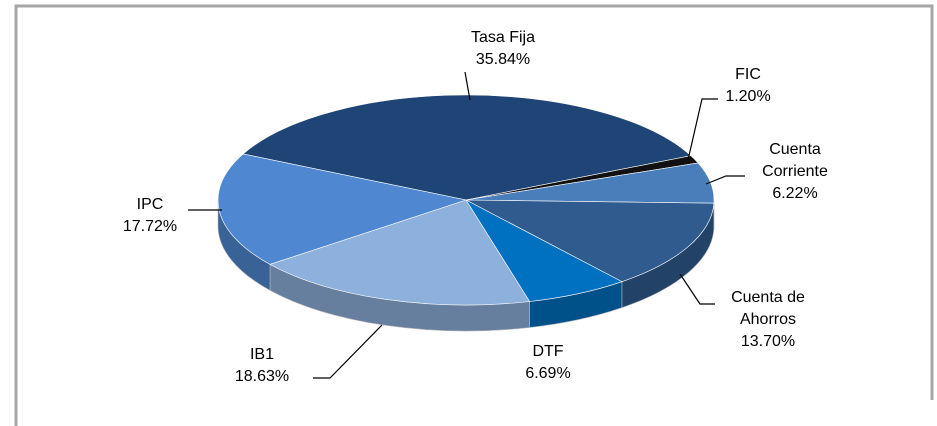  Describe the element at coordinates (261, 354) in the screenshot. I see `label-name: IB1` at that location.